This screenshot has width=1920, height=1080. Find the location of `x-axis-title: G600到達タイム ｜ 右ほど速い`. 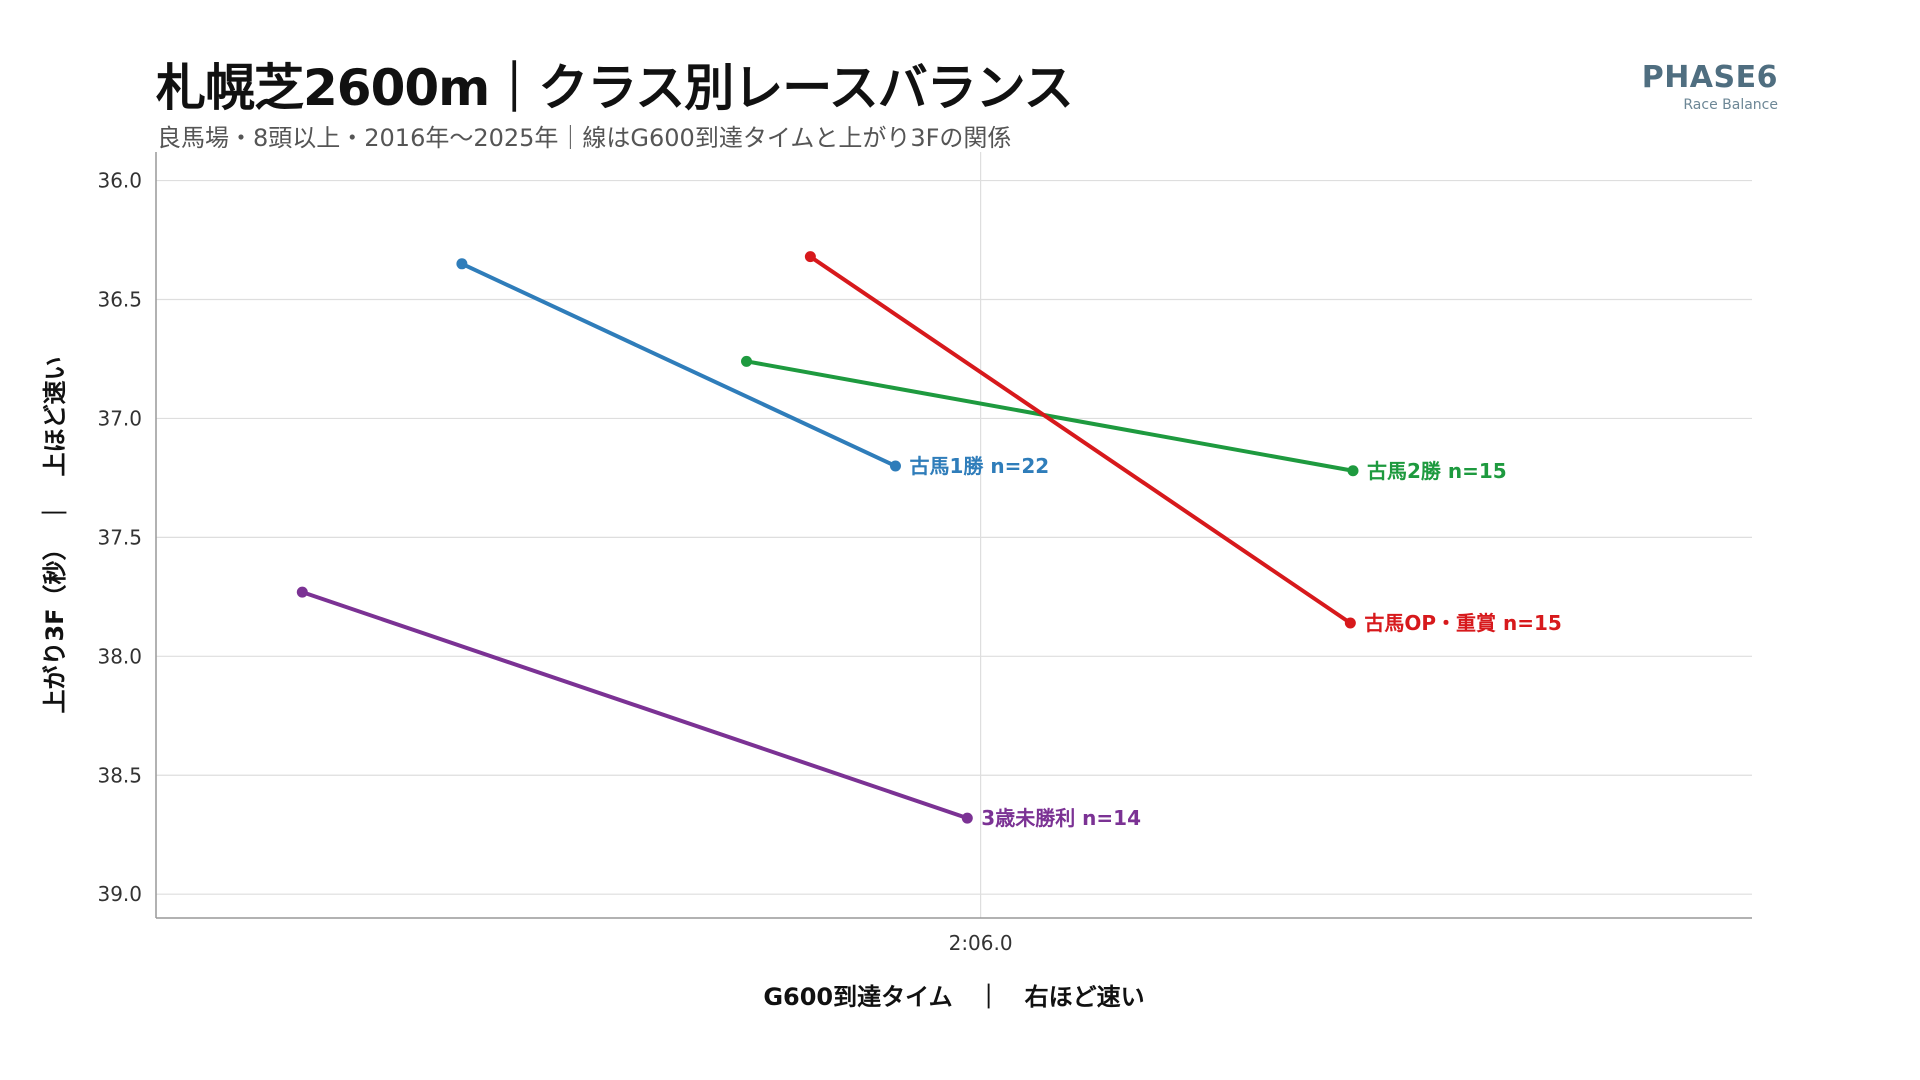

x-axis-title: G600到達タイム ｜ 右ほど速い is located at coordinates (953, 997).